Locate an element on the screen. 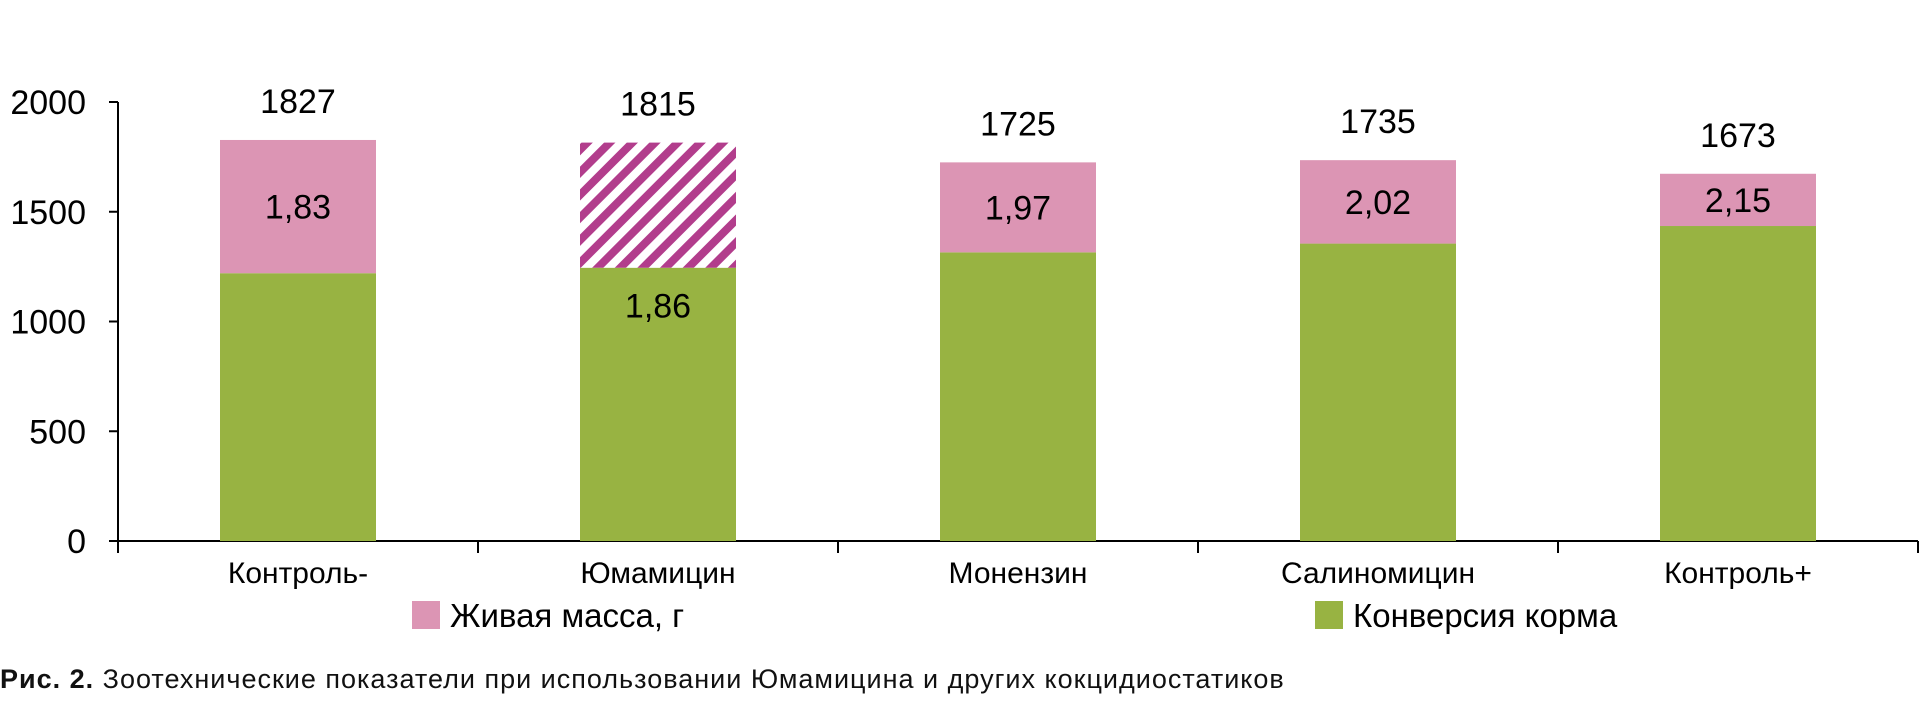  conversion-label: 1,83 is located at coordinates (298, 208).